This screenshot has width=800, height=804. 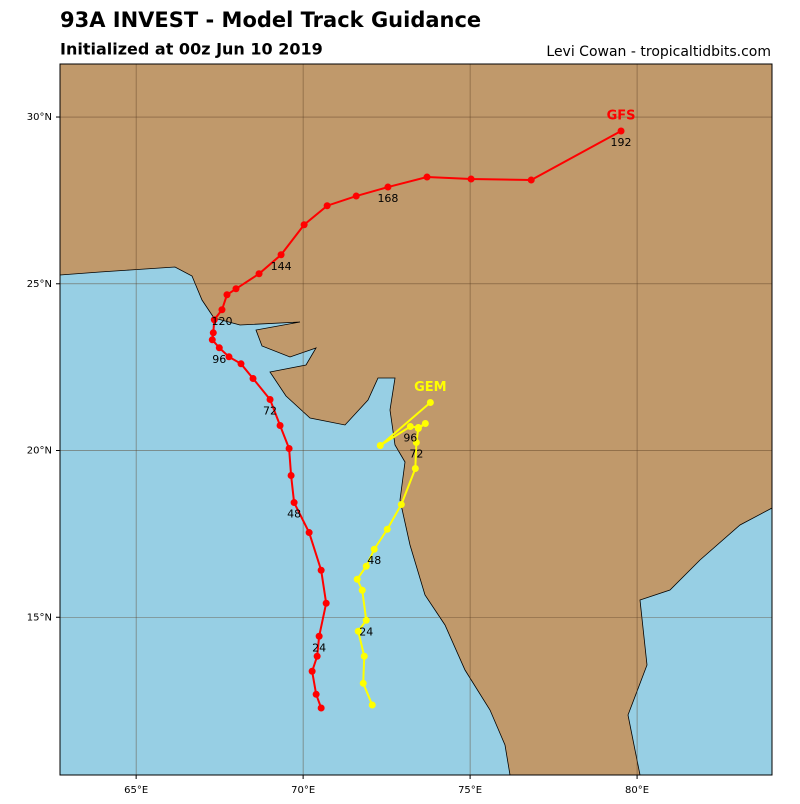 What do you see at coordinates (39, 617) in the screenshot?
I see `y-tick-label: 15°N` at bounding box center [39, 617].